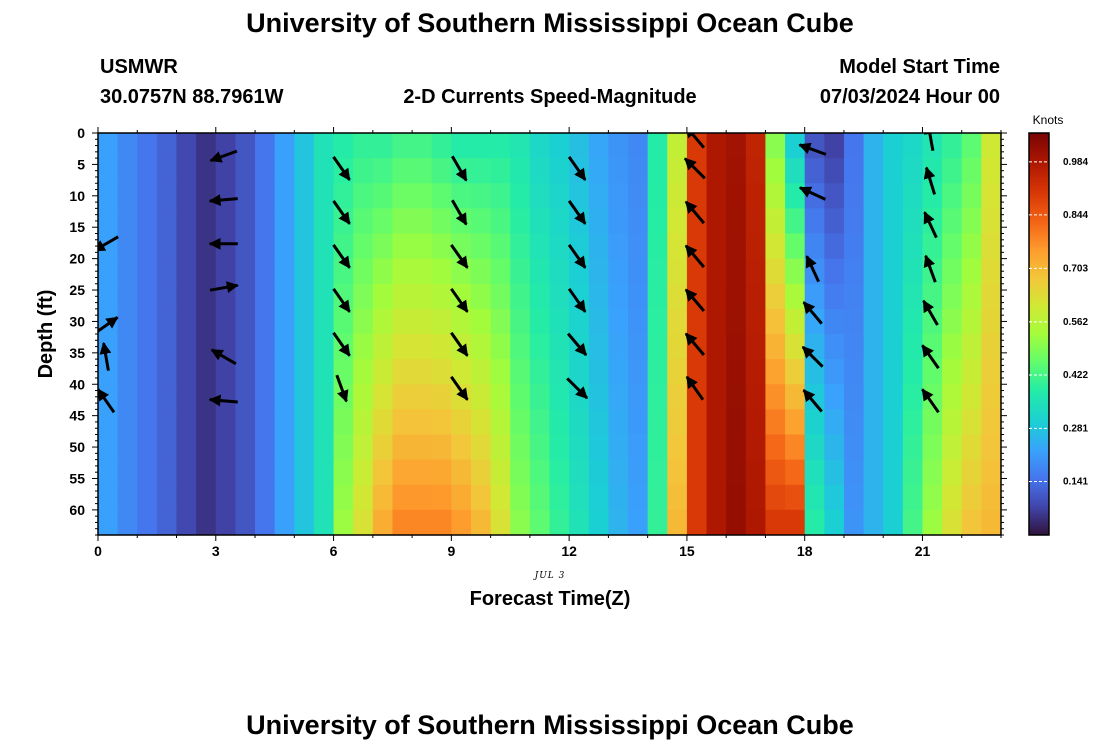 This screenshot has width=1100, height=750. I want to click on y-tick-label: 55, so click(77, 478).